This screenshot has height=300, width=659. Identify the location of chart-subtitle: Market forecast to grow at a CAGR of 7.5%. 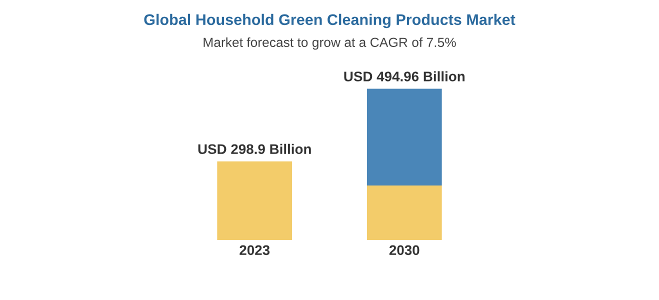
(330, 43).